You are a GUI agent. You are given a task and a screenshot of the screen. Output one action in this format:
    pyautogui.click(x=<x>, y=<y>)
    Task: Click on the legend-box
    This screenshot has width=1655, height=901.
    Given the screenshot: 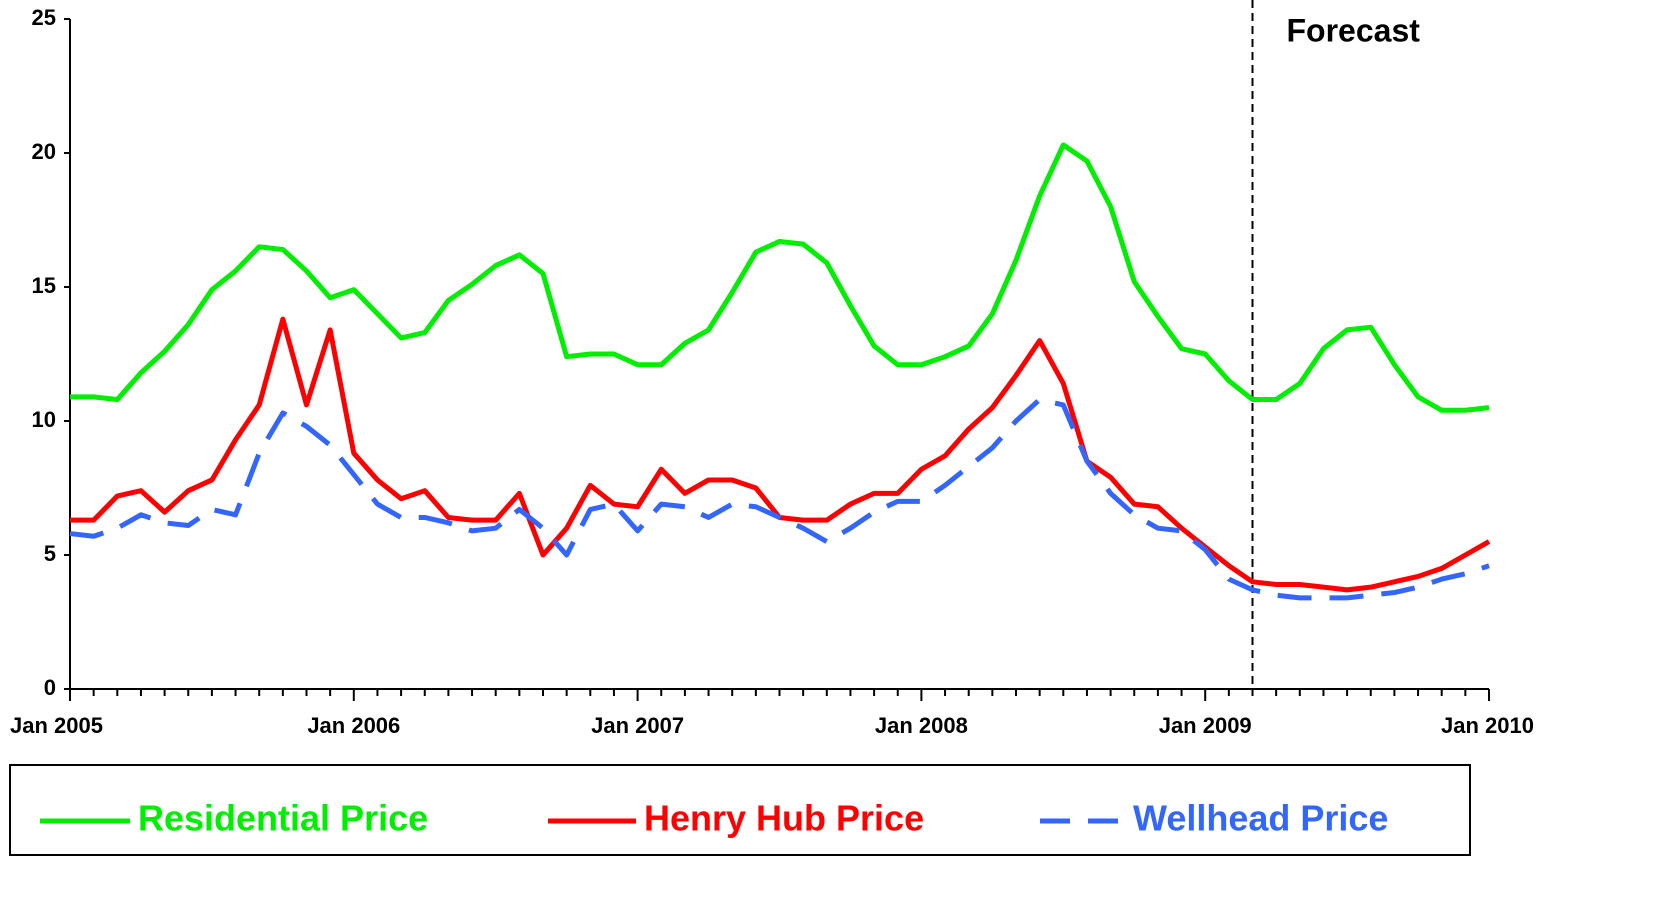 What is the action you would take?
    pyautogui.click(x=740, y=810)
    